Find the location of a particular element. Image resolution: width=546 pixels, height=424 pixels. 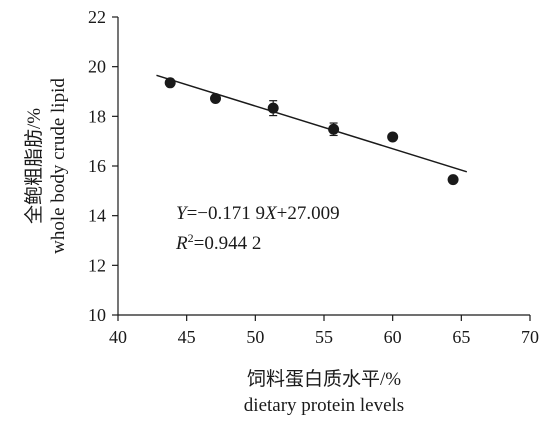

equation-middle: =−0.171 9 is located at coordinates (226, 213).